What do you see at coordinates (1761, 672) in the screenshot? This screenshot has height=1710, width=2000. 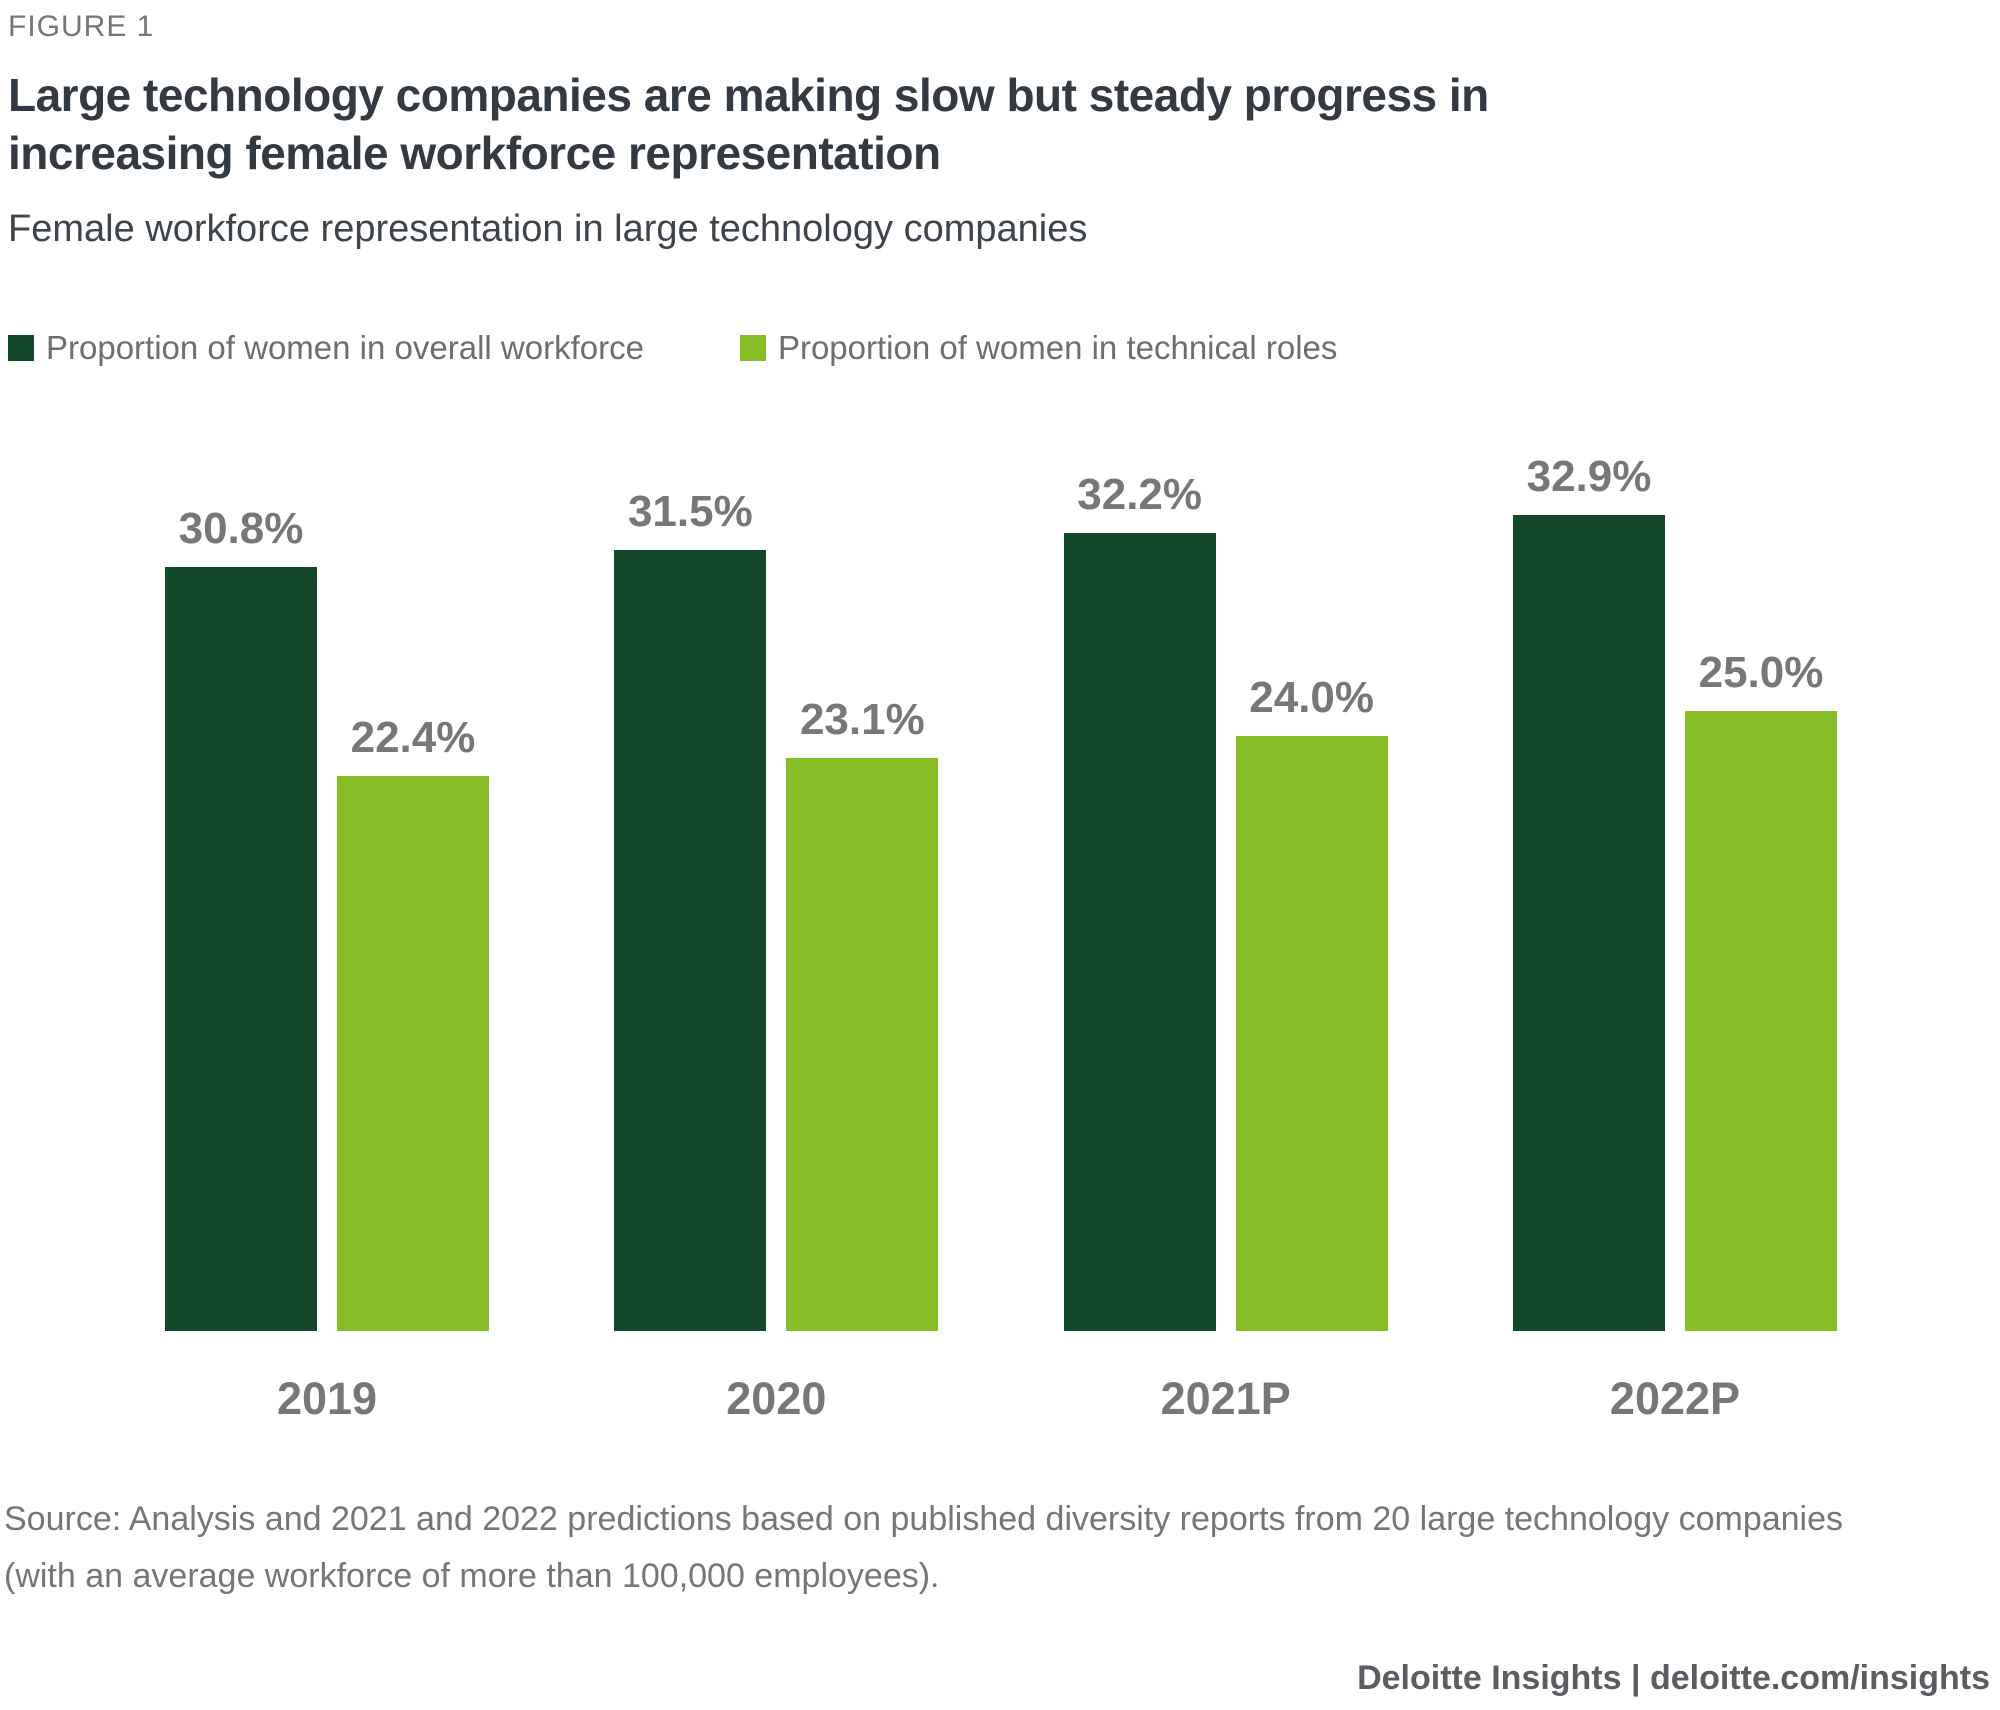 I see `value-label: 25.0%` at bounding box center [1761, 672].